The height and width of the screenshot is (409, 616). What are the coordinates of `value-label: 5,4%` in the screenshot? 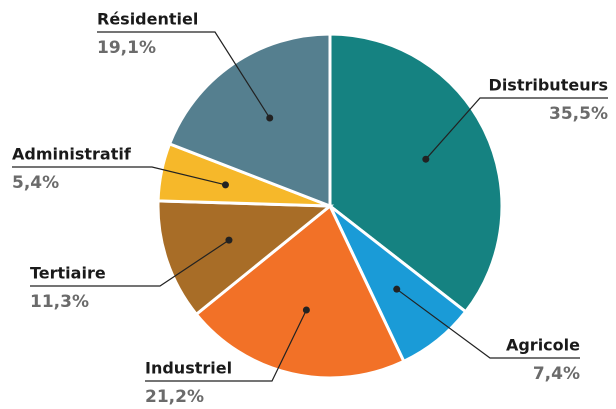 It's located at (35, 183).